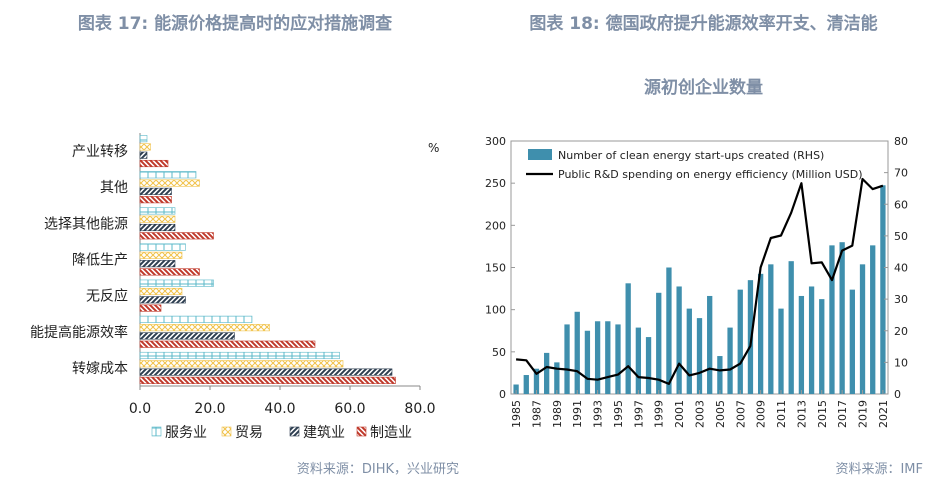 The width and height of the screenshot is (937, 483). I want to click on bar-1991, so click(577, 352).